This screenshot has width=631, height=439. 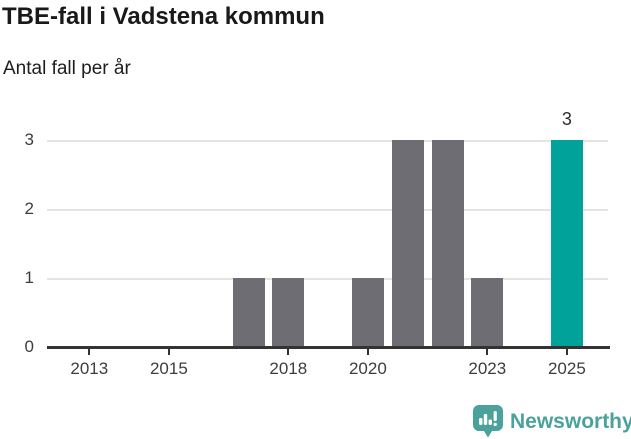 What do you see at coordinates (29, 346) in the screenshot?
I see `y-axis-label-0: 0` at bounding box center [29, 346].